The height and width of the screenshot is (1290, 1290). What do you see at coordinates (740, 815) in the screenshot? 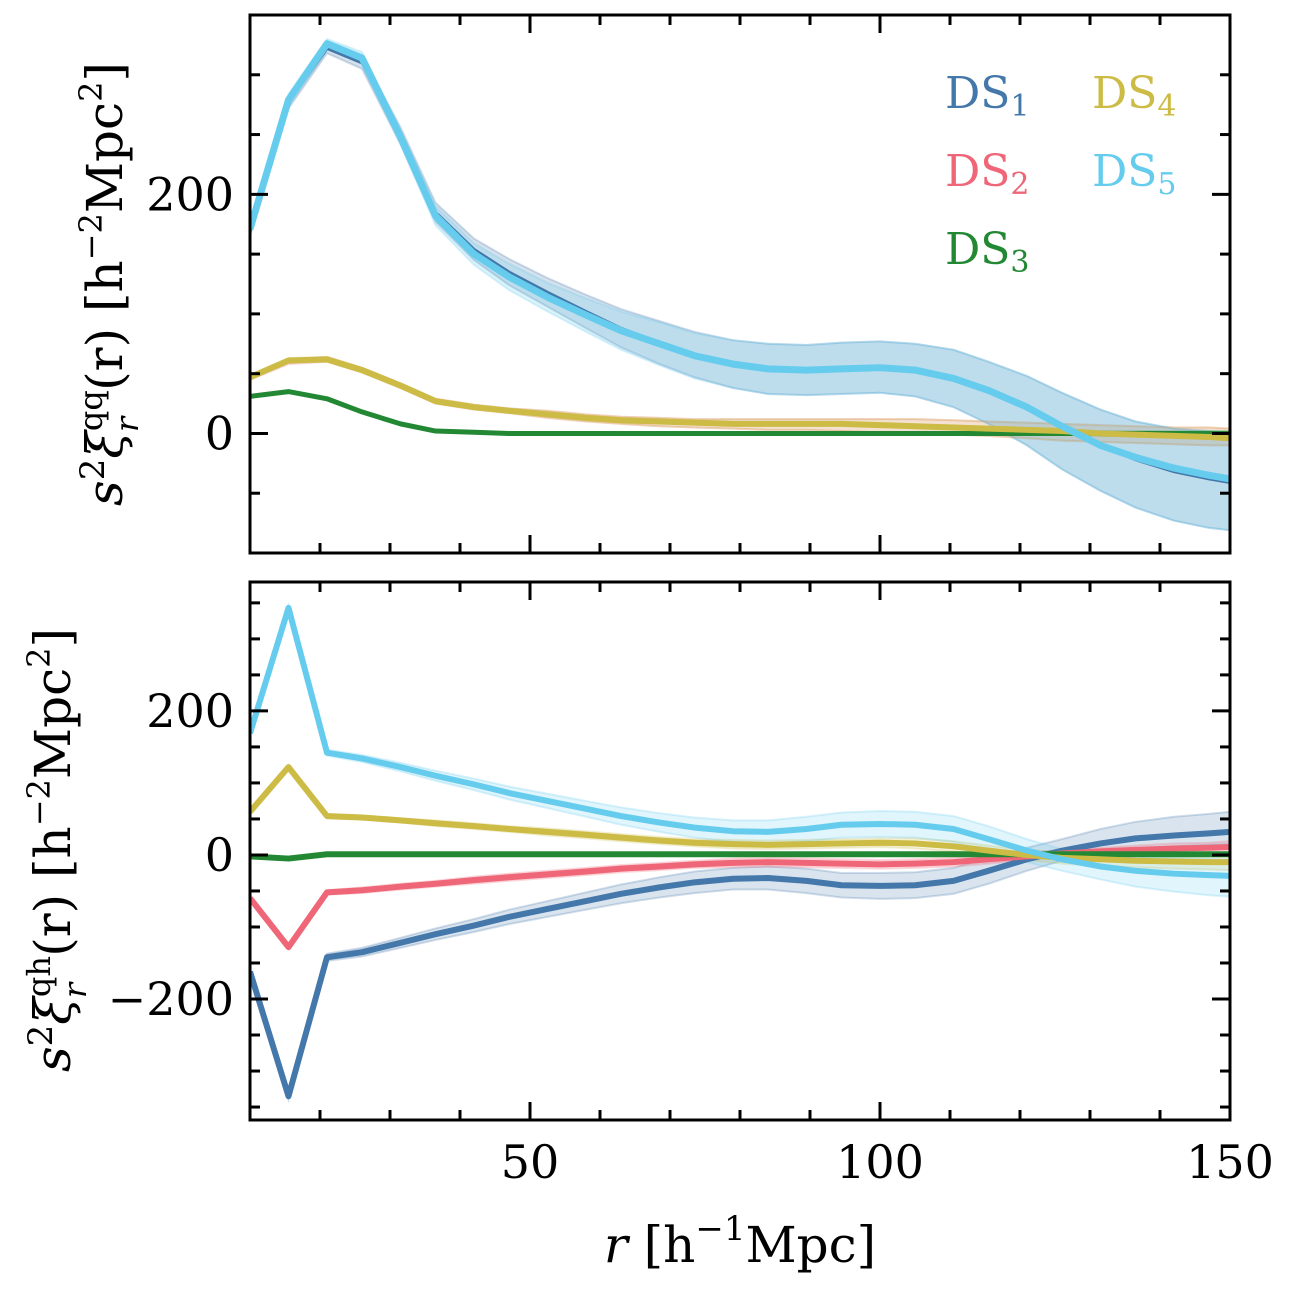
I see `bot-line-ds4` at bounding box center [740, 815].